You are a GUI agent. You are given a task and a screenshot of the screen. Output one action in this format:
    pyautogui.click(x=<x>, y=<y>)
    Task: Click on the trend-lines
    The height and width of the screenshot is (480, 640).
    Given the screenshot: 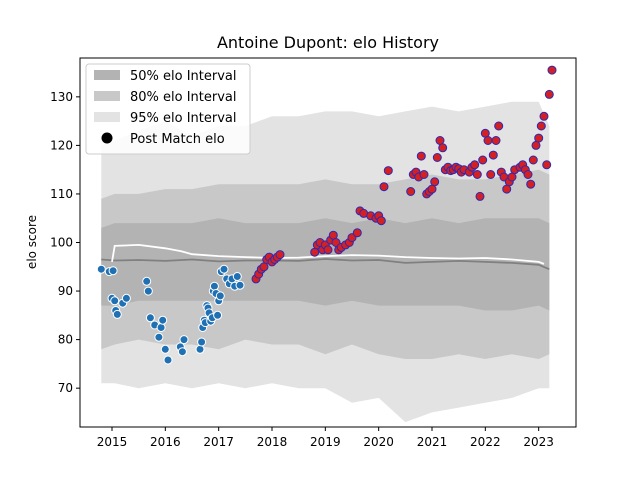 What is the action you would take?
    pyautogui.click(x=325, y=257)
    